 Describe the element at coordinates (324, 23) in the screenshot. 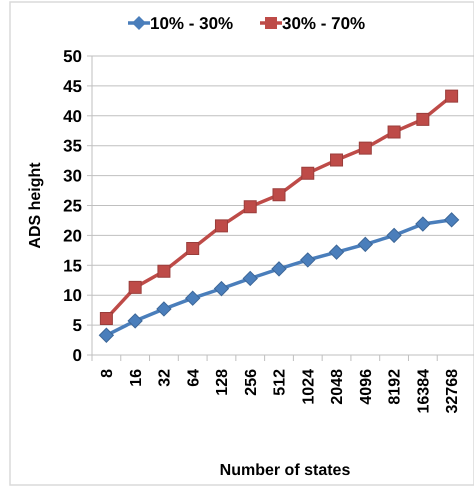

I see `legend-label: 30% - 70%` at that location.